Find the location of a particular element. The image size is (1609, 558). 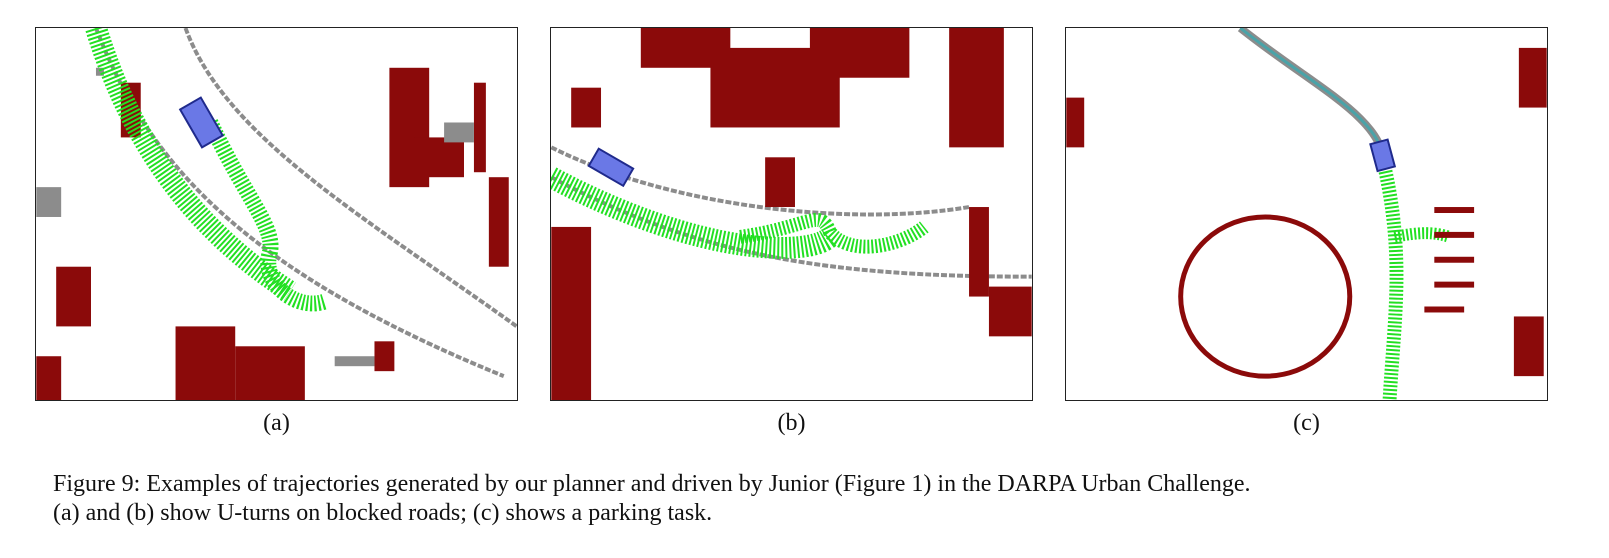

subfigure-label-c: (c) is located at coordinates (1306, 423).